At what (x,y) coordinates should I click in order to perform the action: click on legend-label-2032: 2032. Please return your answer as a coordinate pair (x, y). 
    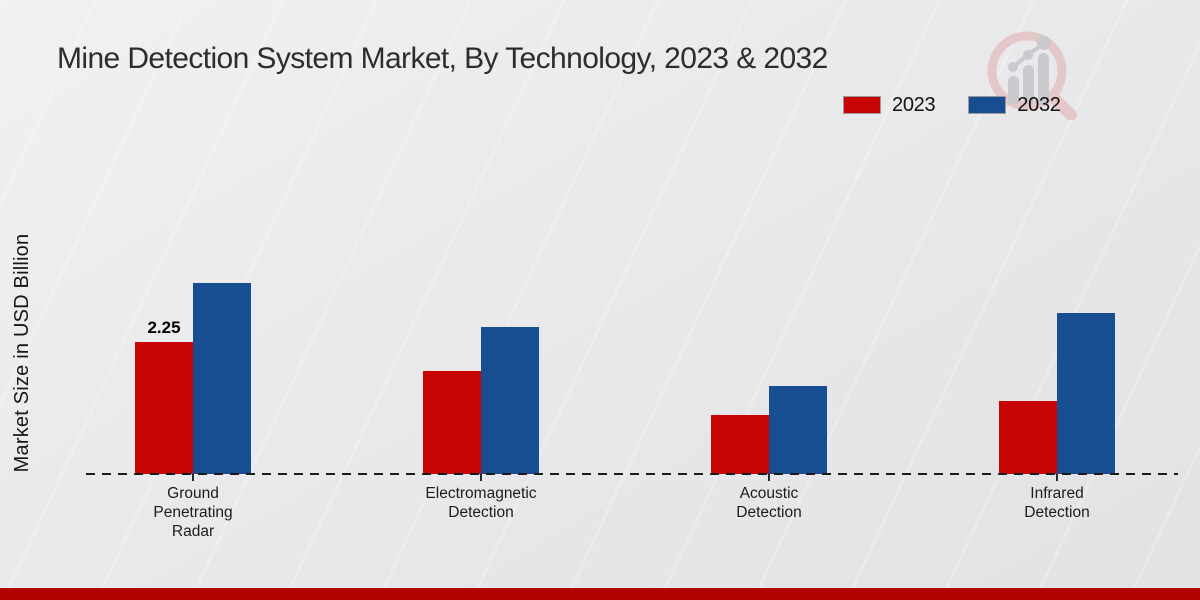
    Looking at the image, I should click on (1039, 104).